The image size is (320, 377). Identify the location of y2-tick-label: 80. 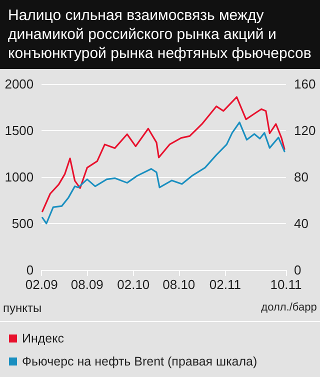
(301, 177).